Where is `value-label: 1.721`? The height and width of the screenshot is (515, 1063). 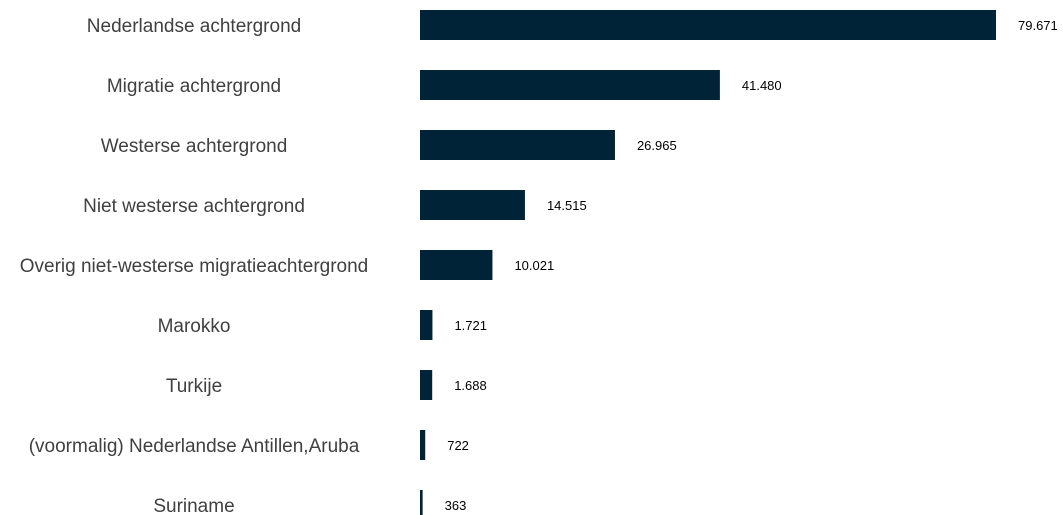 value-label: 1.721 is located at coordinates (470, 325).